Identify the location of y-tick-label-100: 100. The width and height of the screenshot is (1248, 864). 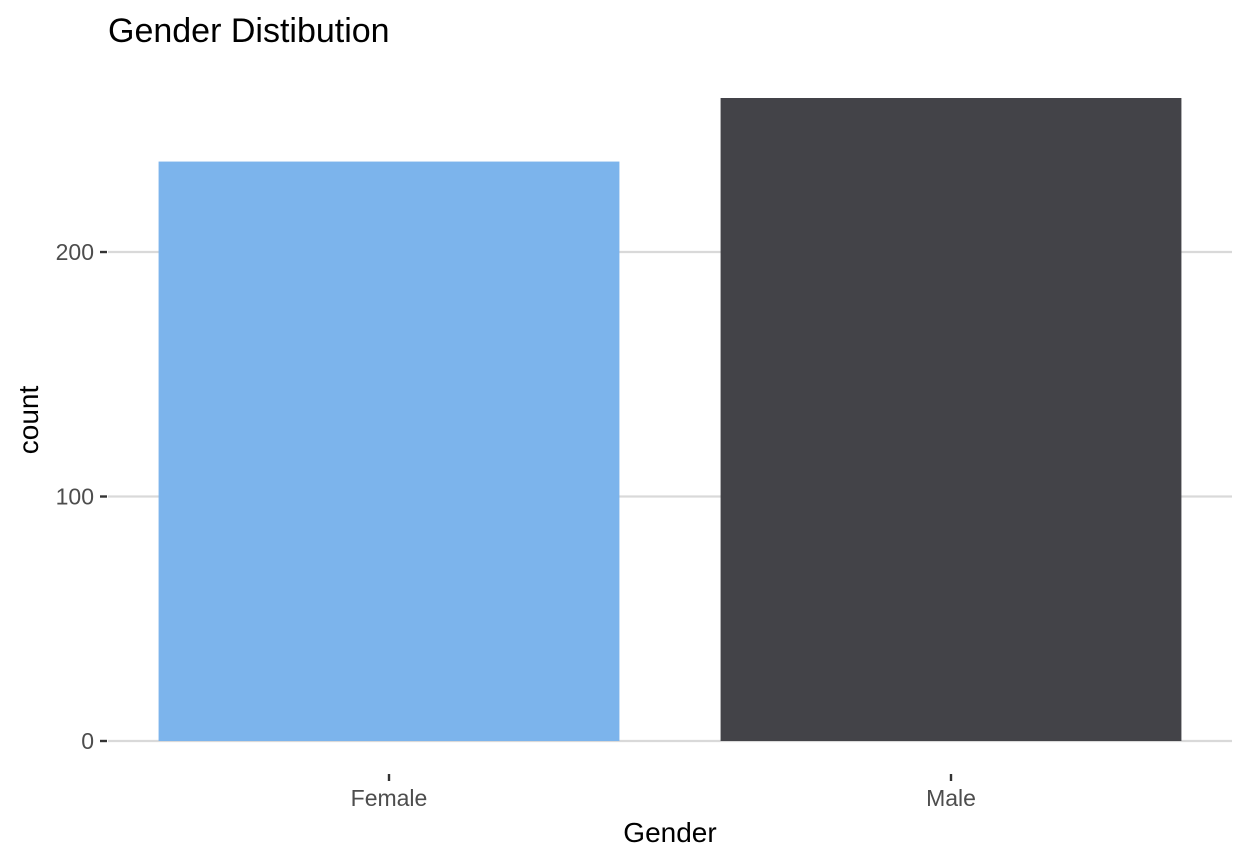
(75, 497).